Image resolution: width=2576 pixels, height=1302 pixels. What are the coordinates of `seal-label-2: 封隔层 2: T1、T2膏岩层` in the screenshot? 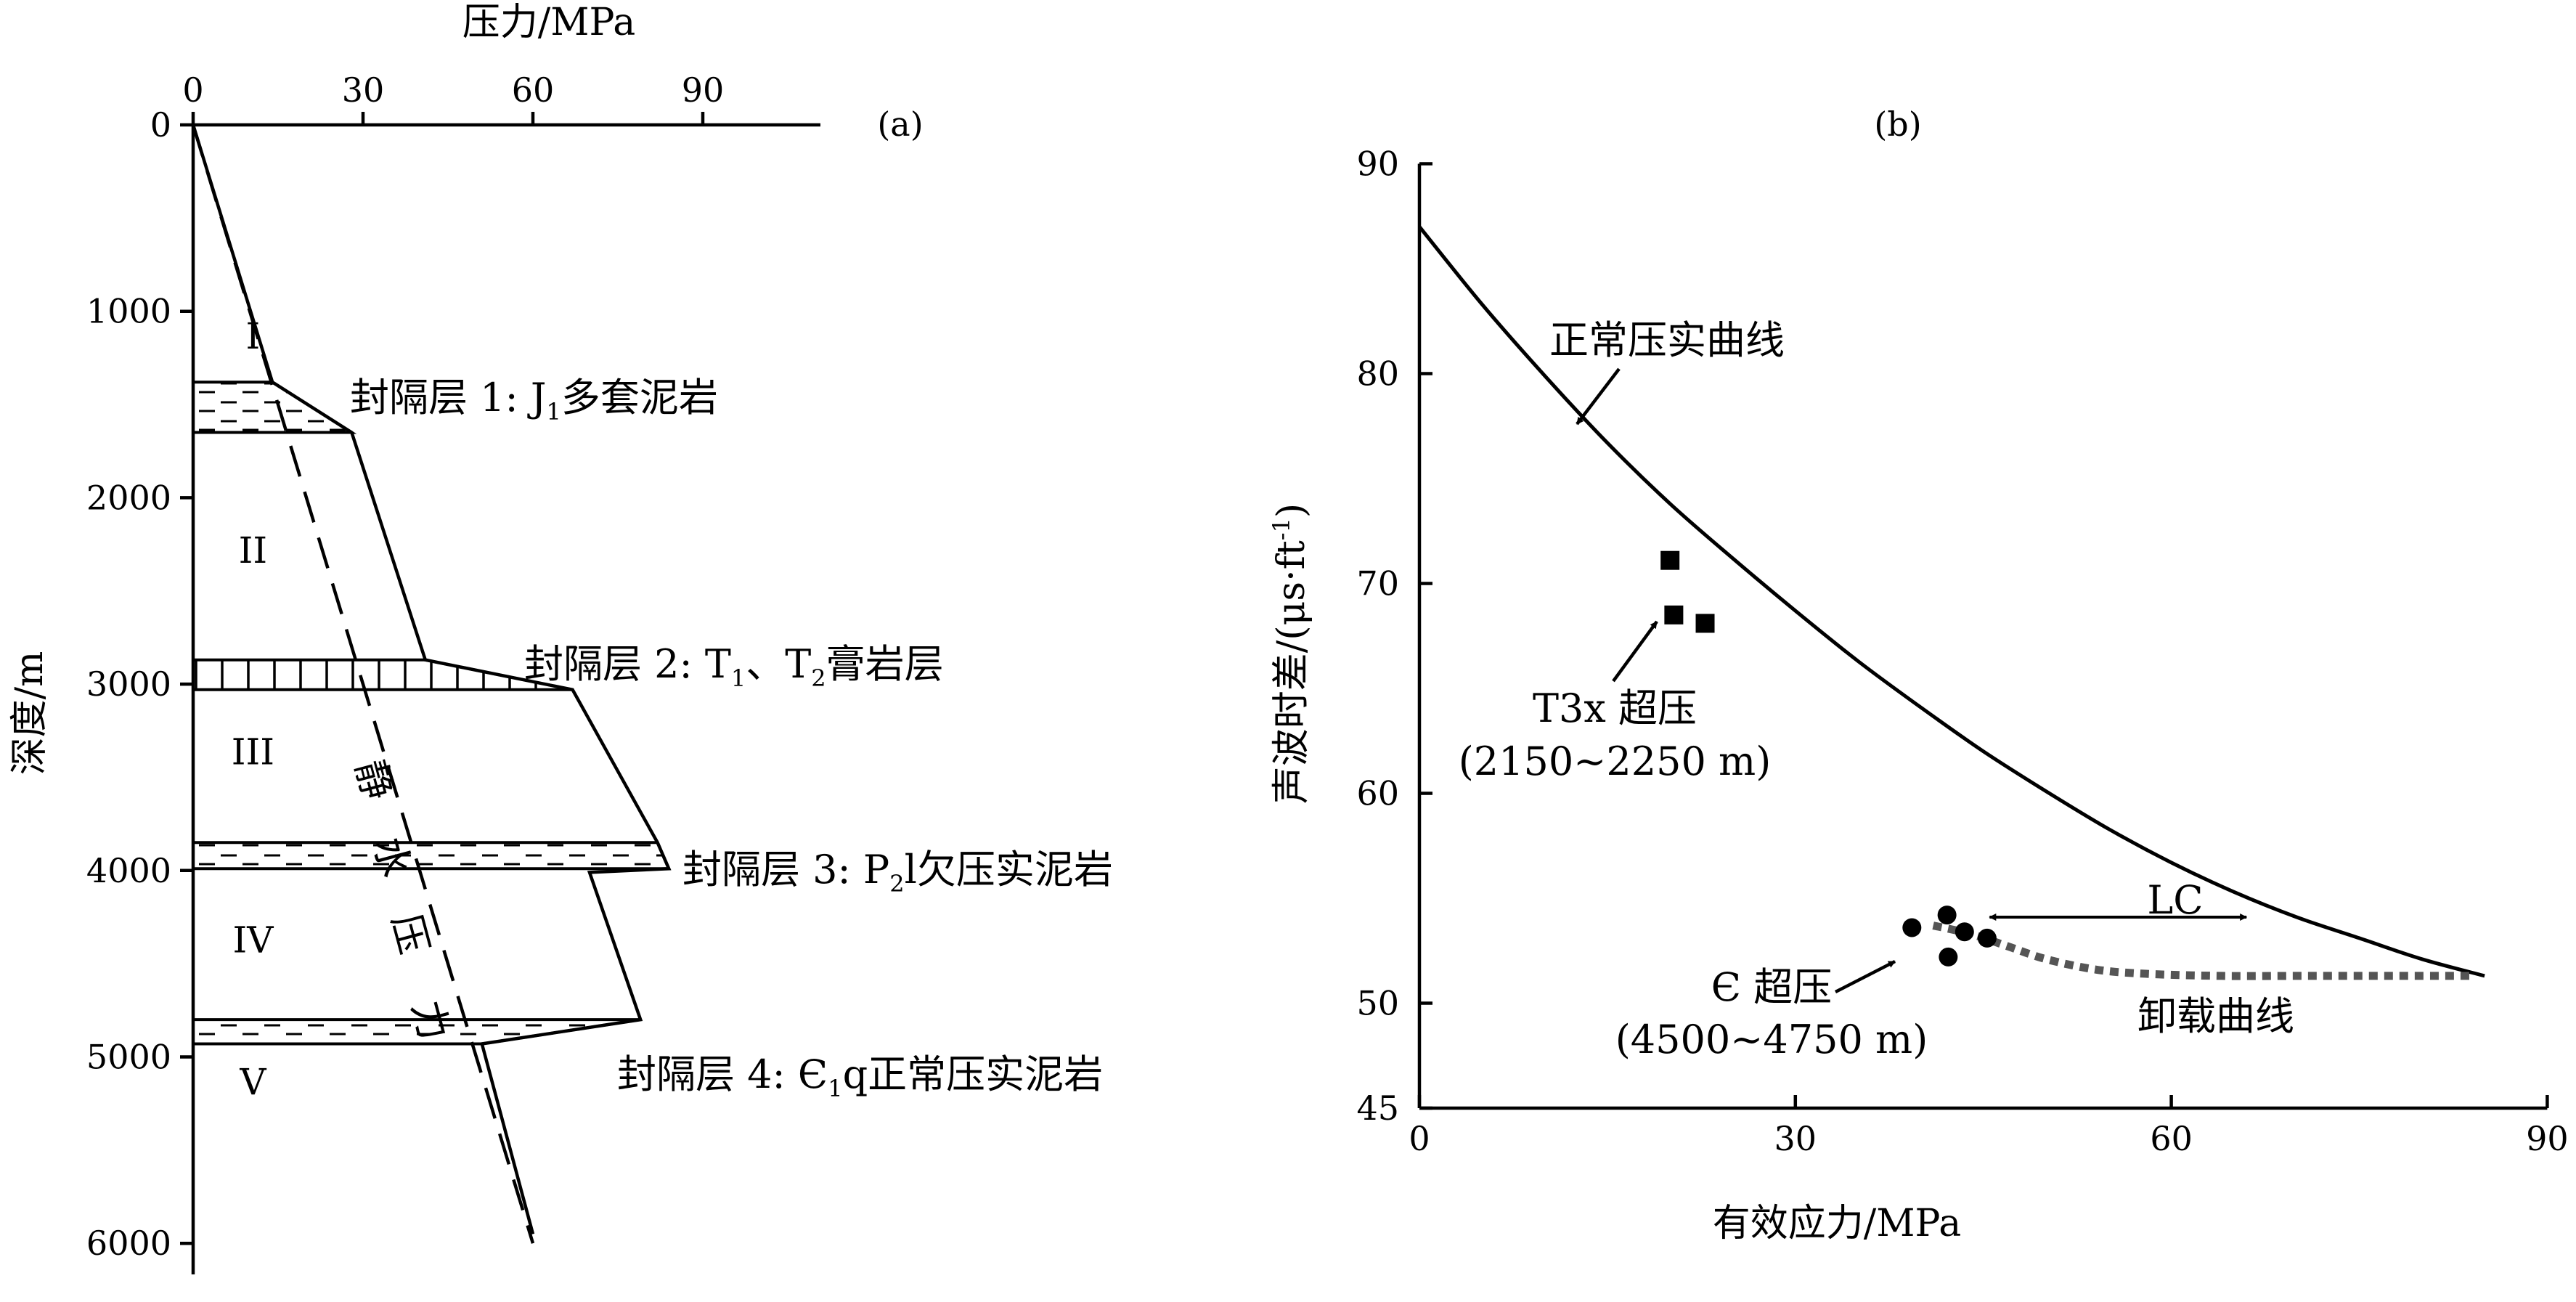 It's located at (734, 666).